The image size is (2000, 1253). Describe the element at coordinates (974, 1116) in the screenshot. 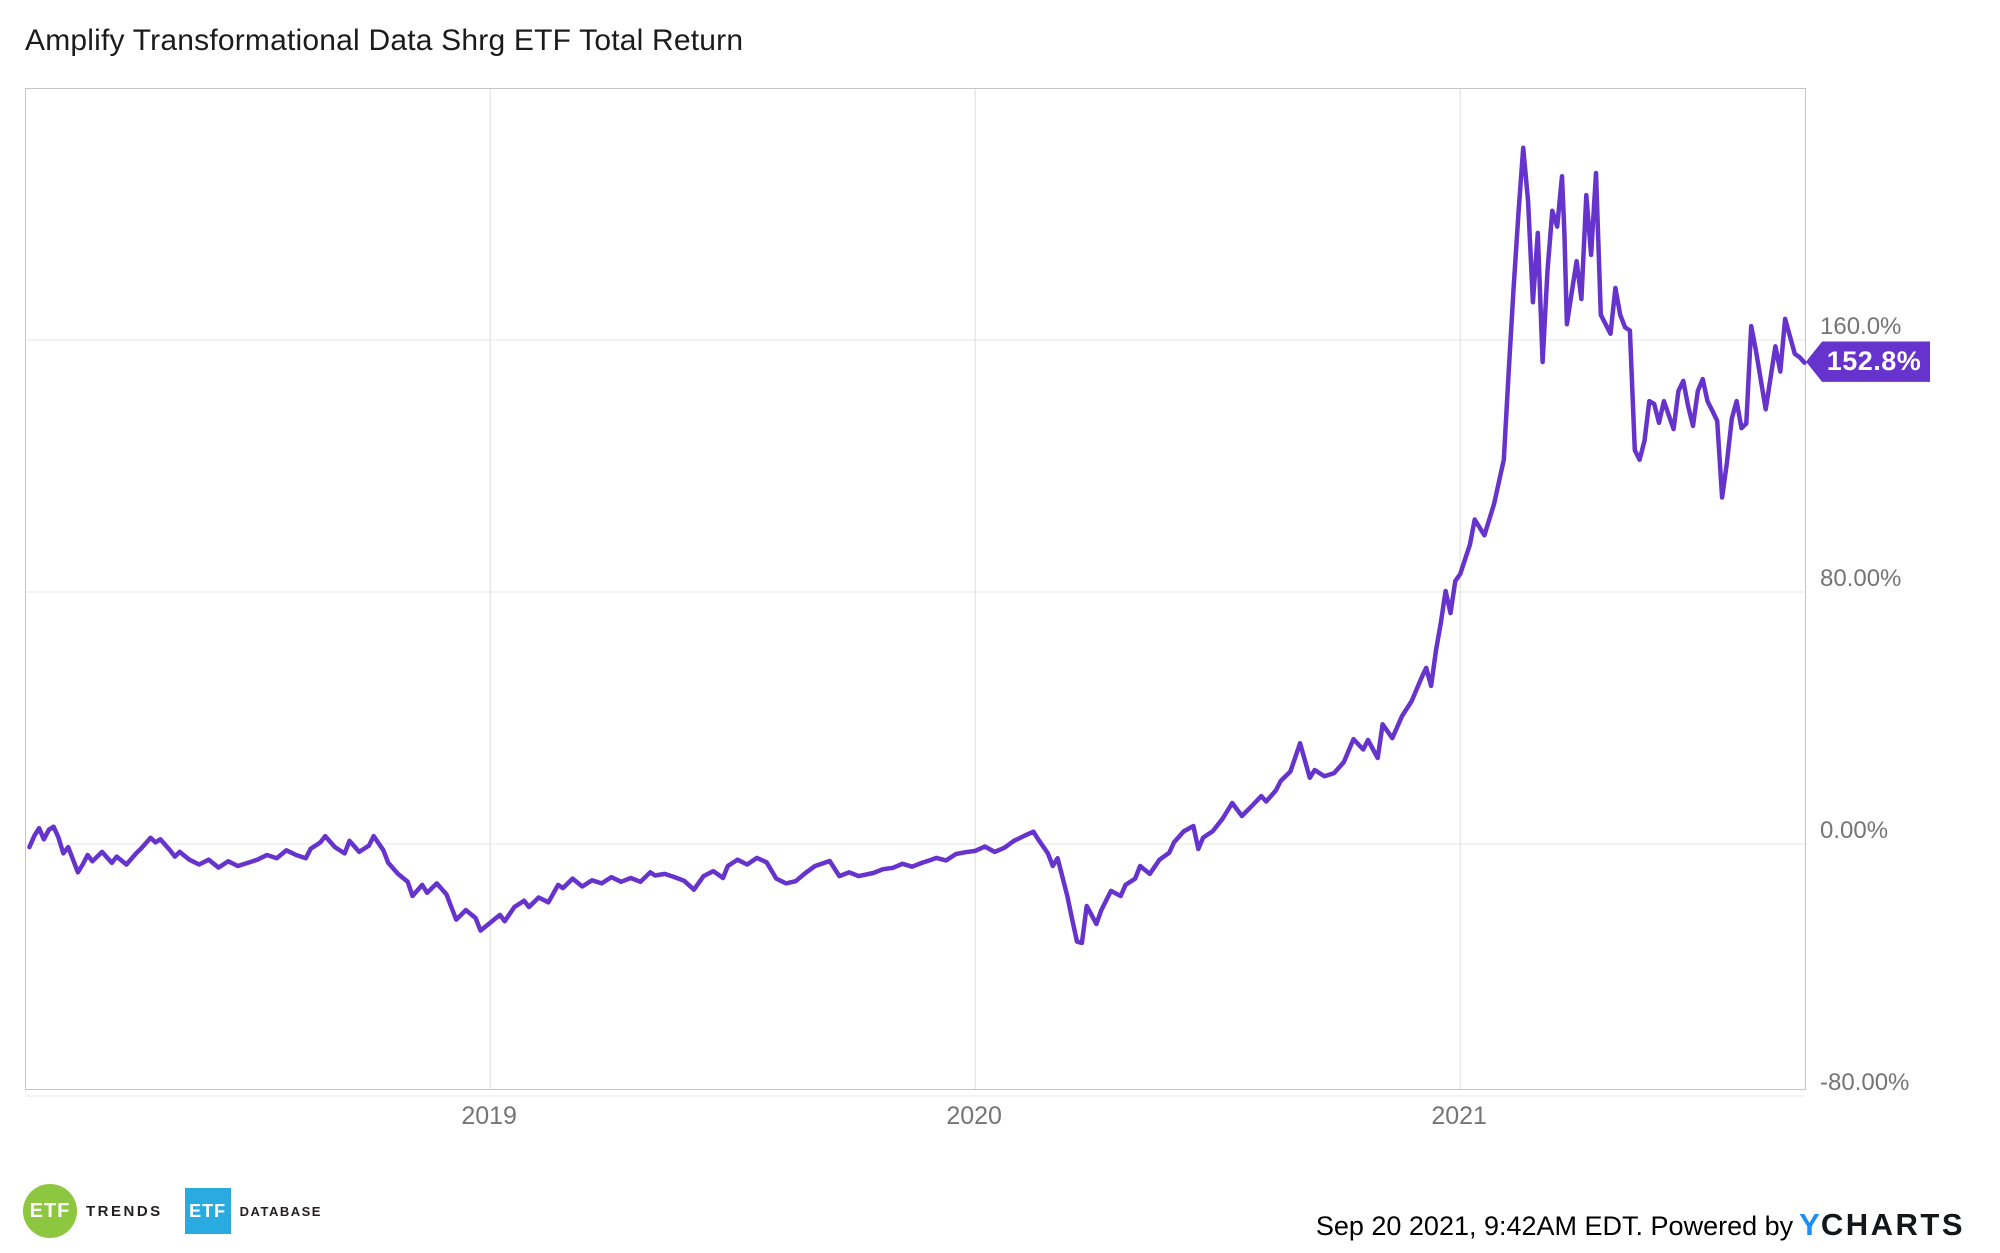

I see `x-axis-tick-label: 2020` at that location.